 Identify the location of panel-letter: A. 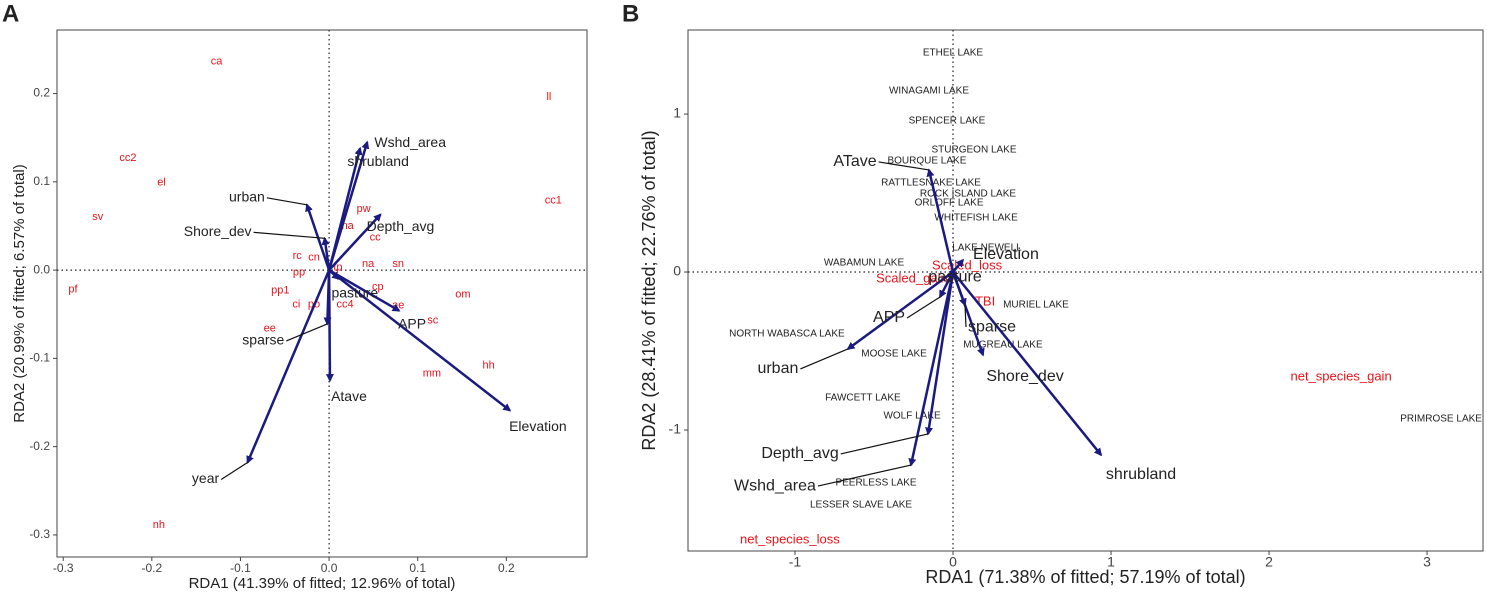
(10, 13).